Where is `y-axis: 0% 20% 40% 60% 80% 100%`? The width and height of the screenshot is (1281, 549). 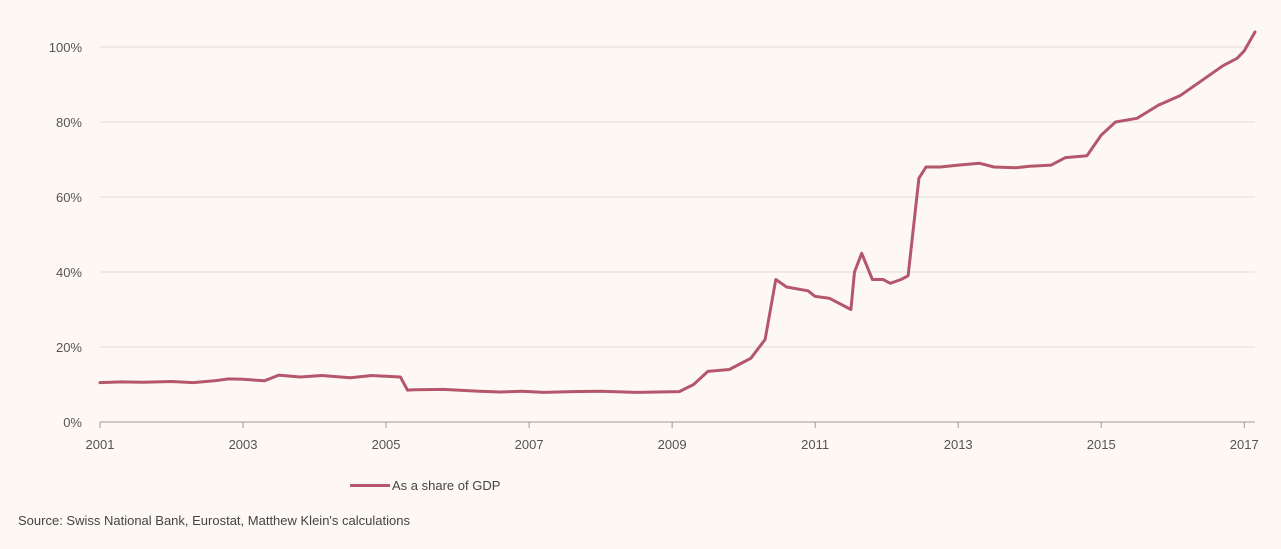 y-axis: 0% 20% 40% 60% 80% 100% is located at coordinates (66, 235).